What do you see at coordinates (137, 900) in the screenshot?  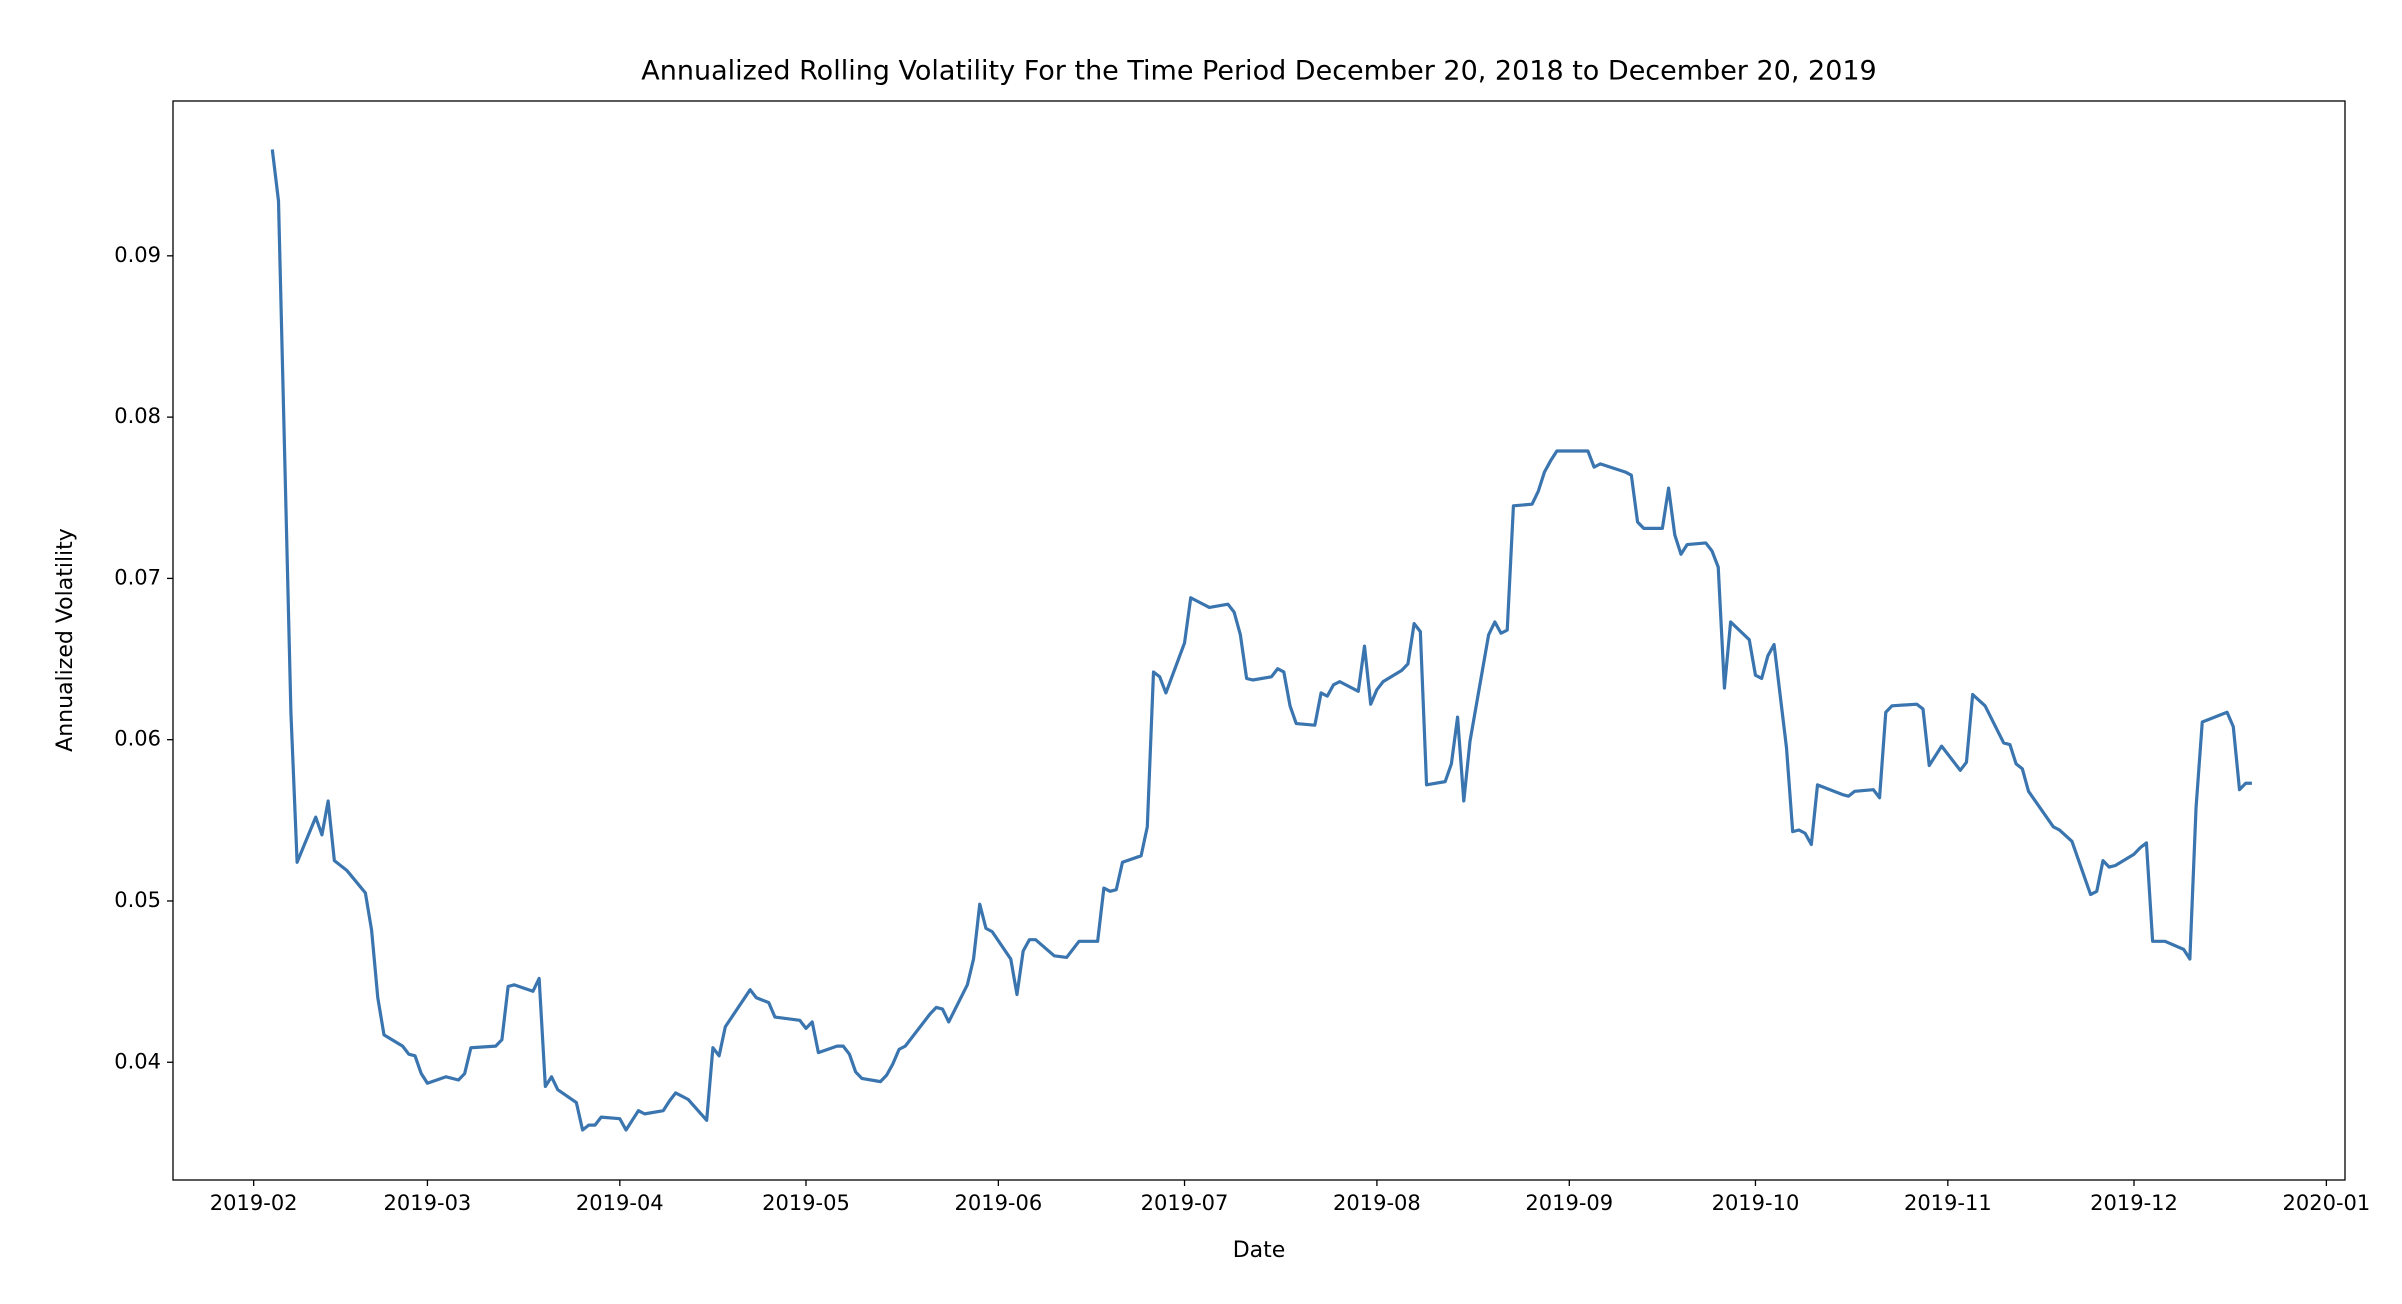 I see `y-tick-label: 0.05` at bounding box center [137, 900].